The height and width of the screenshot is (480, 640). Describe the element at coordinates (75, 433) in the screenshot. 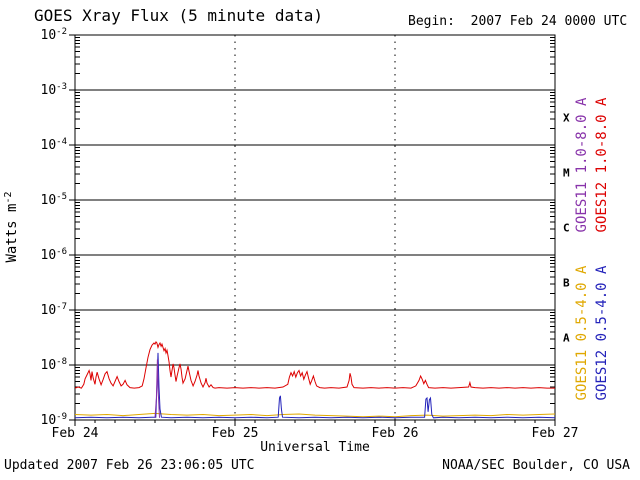

I see `x-tick-label: Feb 24` at that location.